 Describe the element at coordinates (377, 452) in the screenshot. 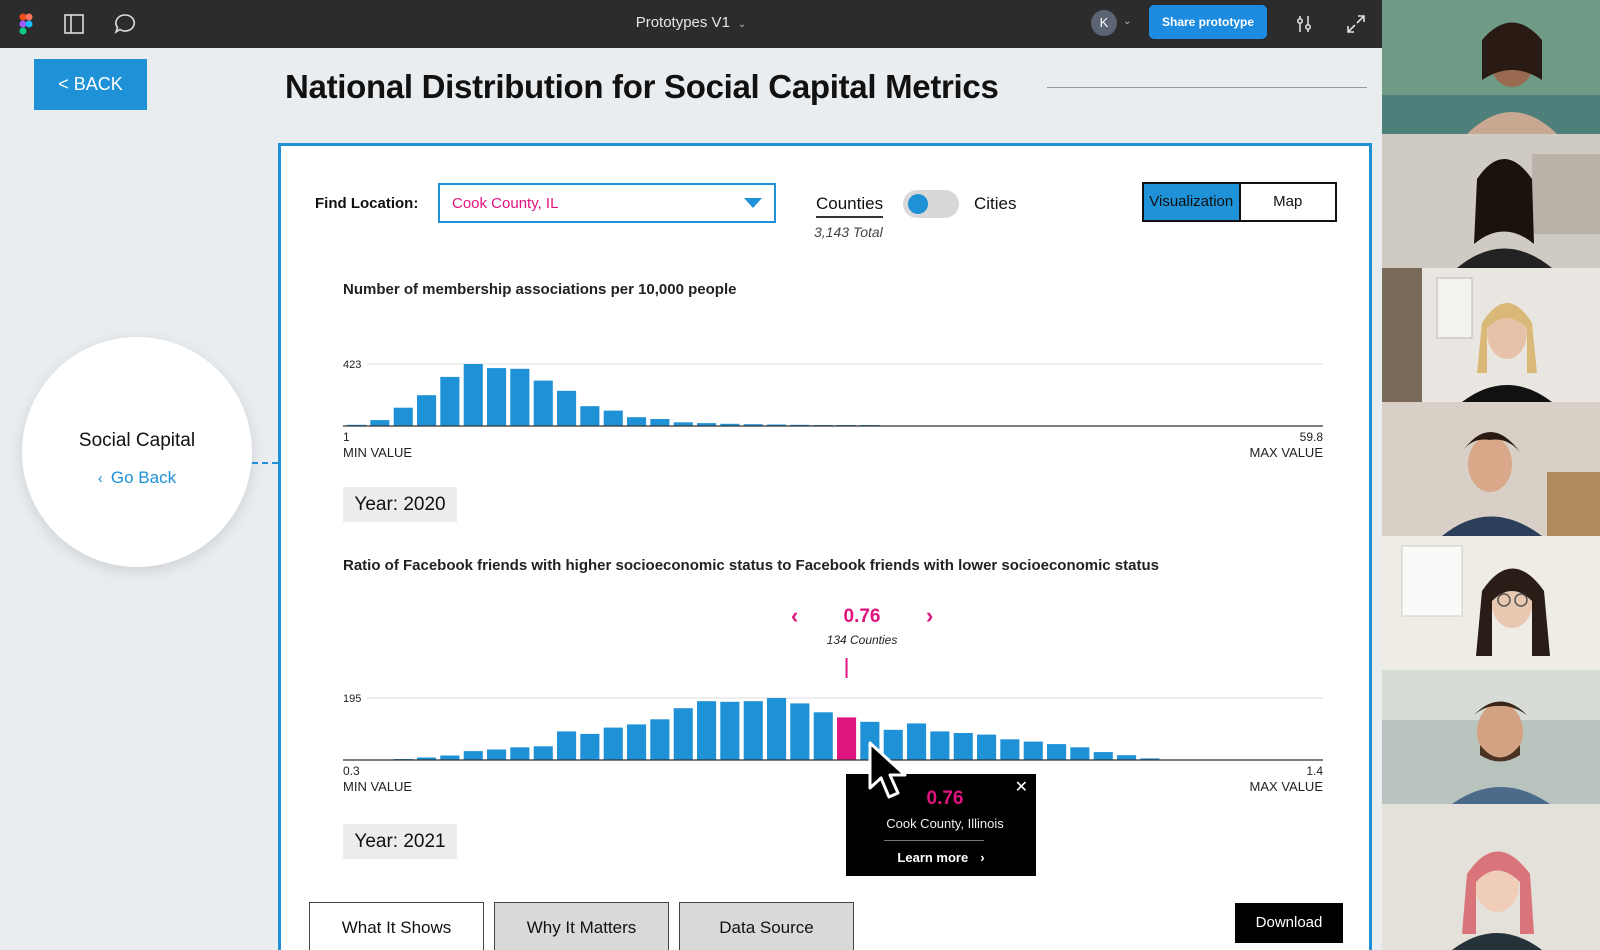

I see `x-min-label: MIN VALUE` at that location.